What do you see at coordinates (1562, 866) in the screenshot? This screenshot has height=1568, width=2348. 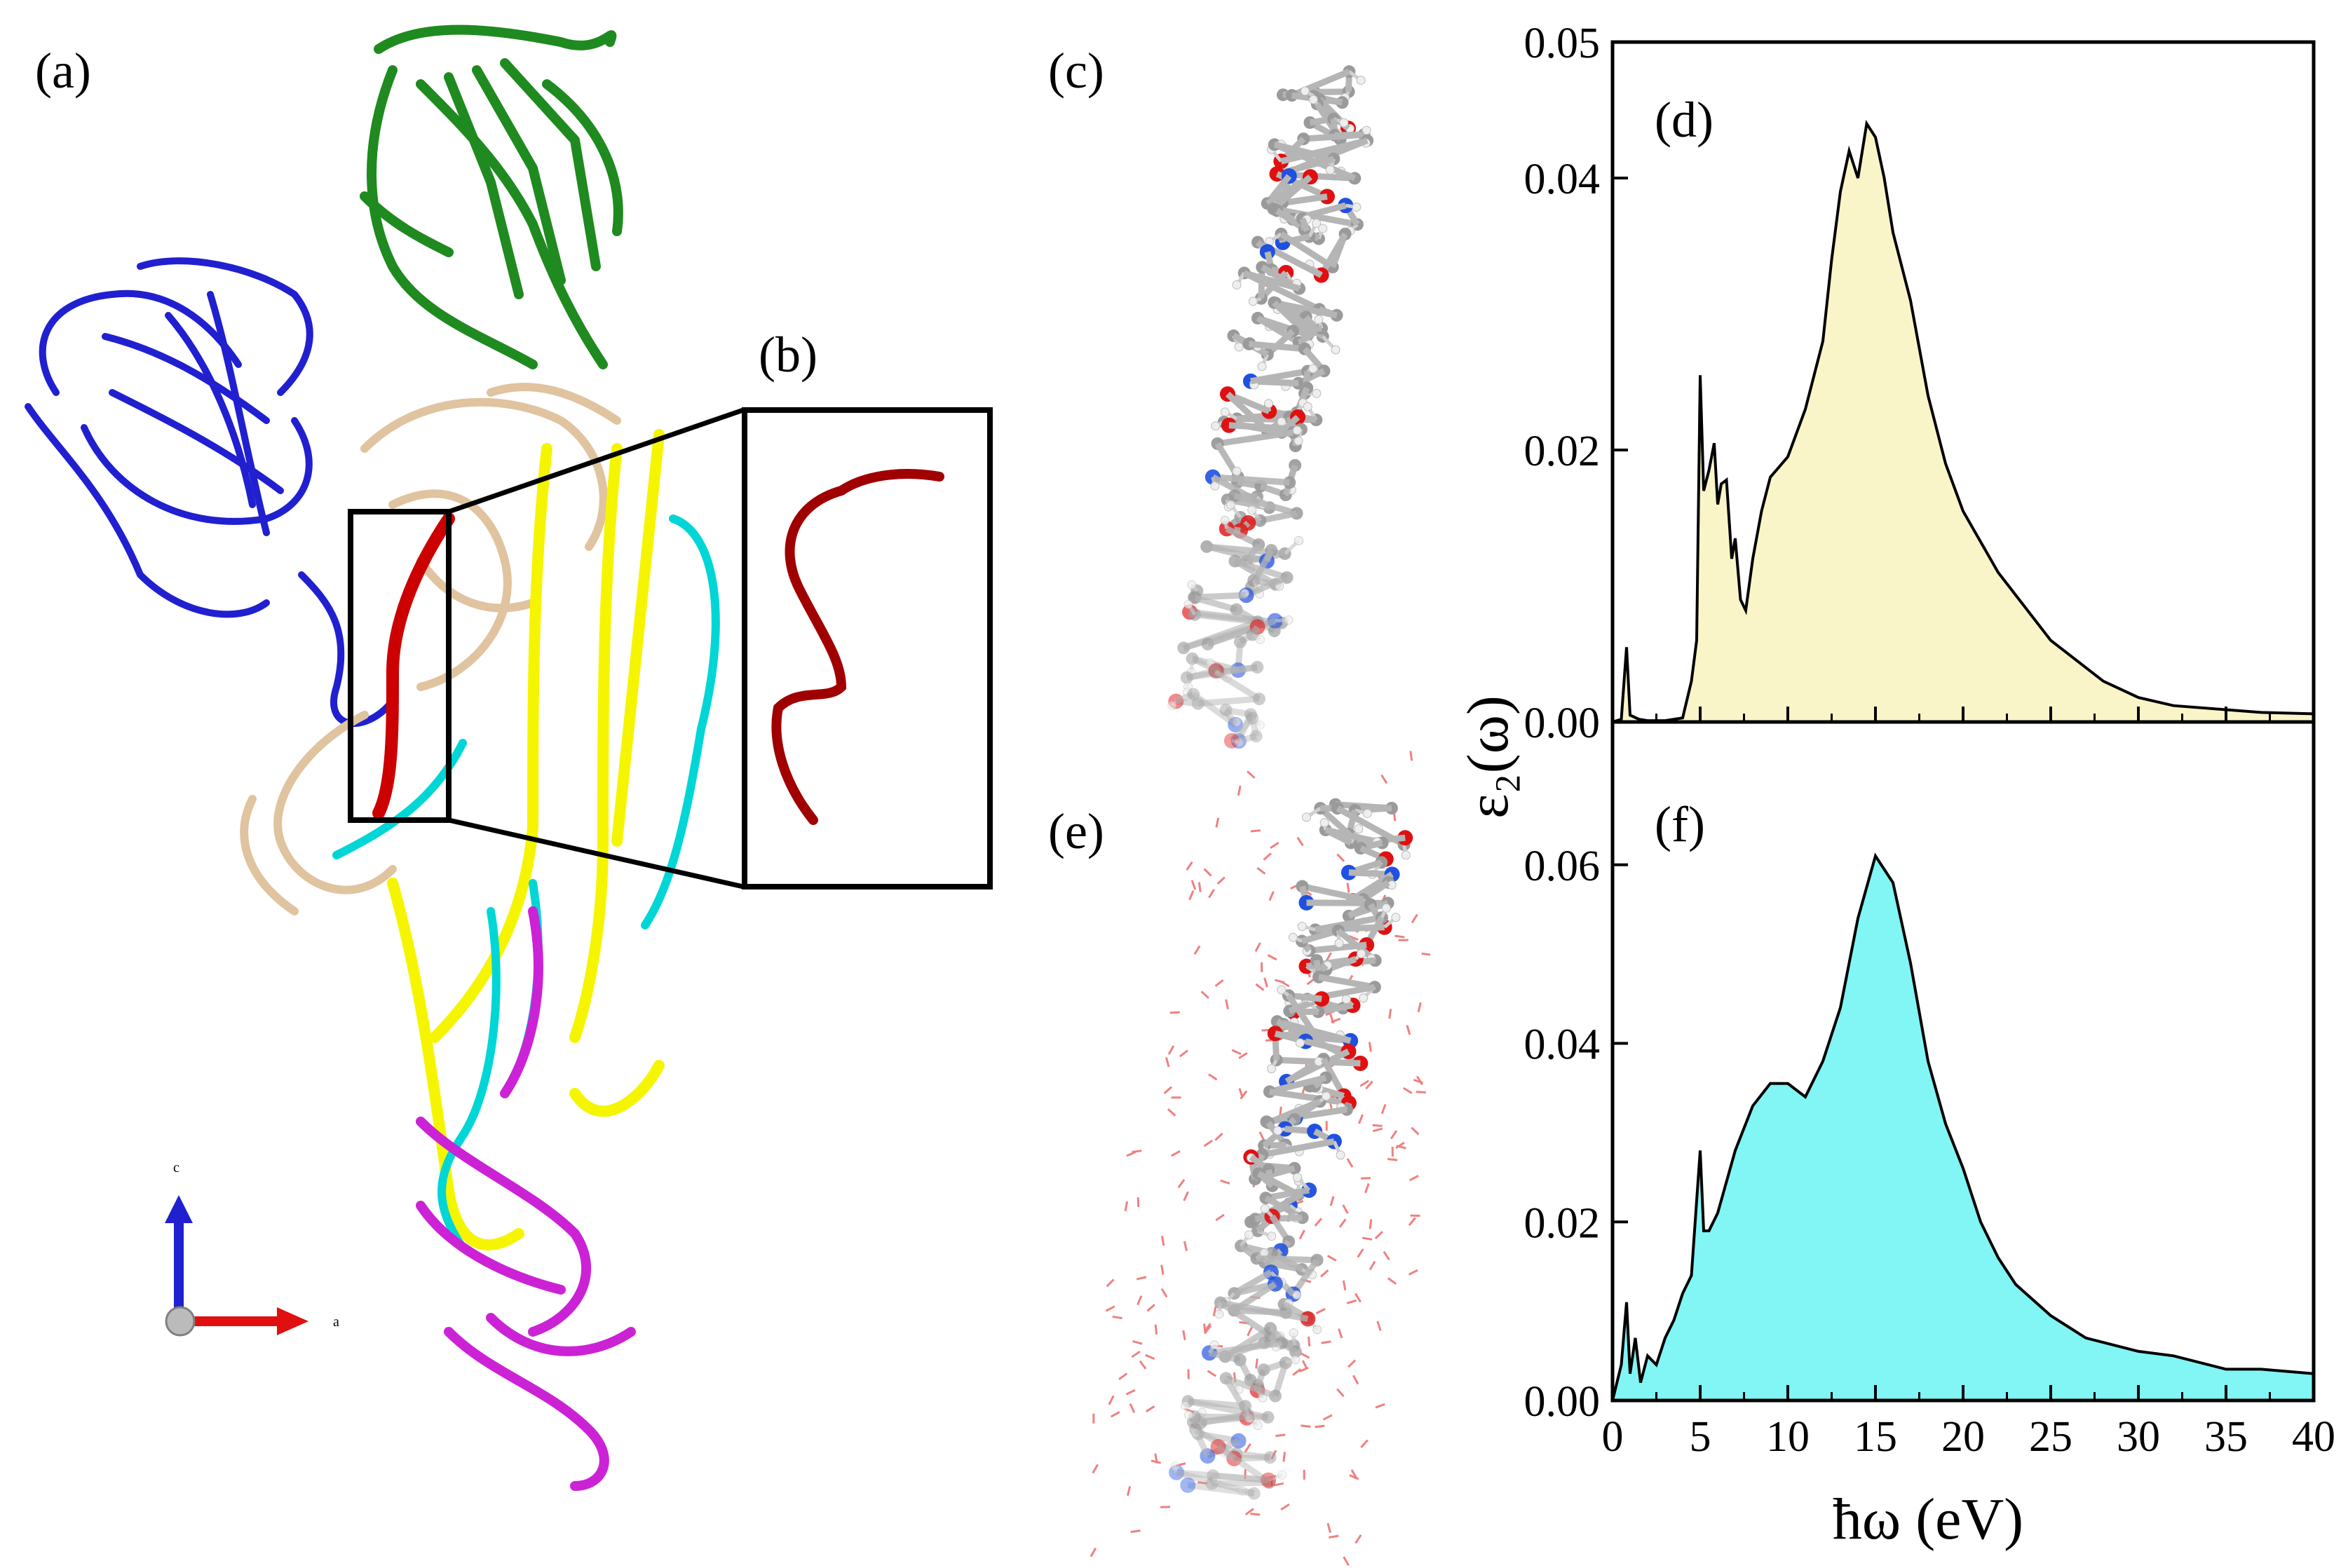 I see `chart-f-ytick-label: 0.06` at bounding box center [1562, 866].